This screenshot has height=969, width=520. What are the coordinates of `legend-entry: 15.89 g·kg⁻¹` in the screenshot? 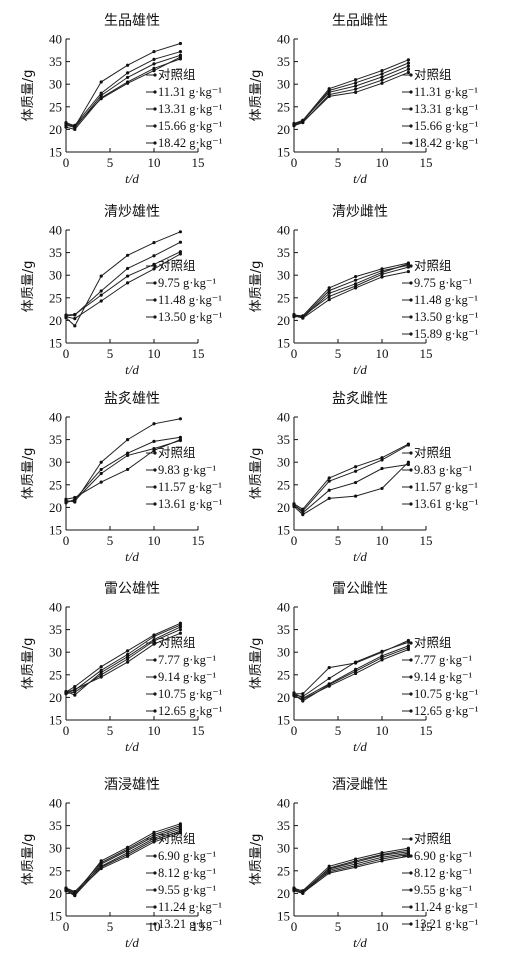 It's located at (446, 334).